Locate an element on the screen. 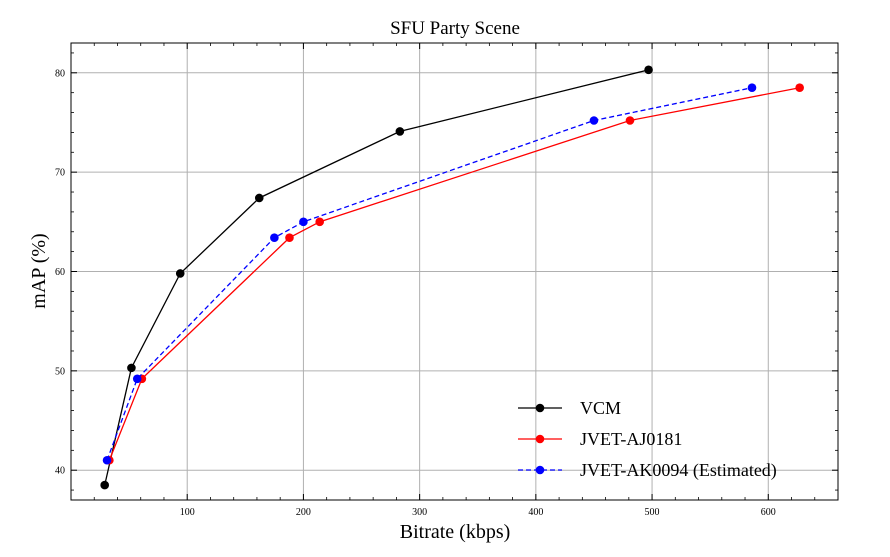 This screenshot has width=890, height=557. y-tick-label: 70 is located at coordinates (60, 173).